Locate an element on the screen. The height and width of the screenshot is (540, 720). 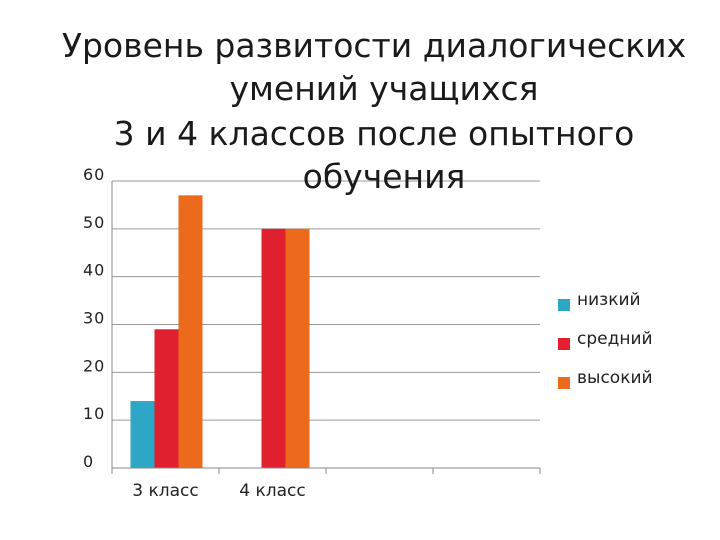
title-line-2: умений учащихся is located at coordinates (384, 88).